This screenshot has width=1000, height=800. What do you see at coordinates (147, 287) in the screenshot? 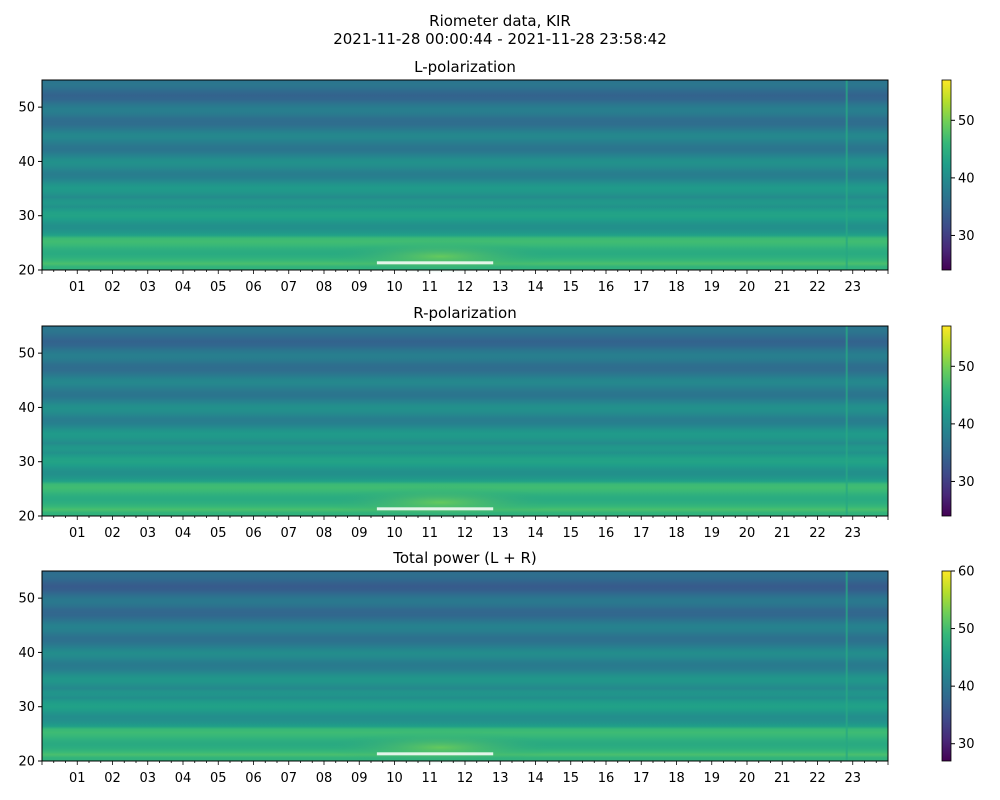
I see `x-tick-label: 03` at bounding box center [147, 287].